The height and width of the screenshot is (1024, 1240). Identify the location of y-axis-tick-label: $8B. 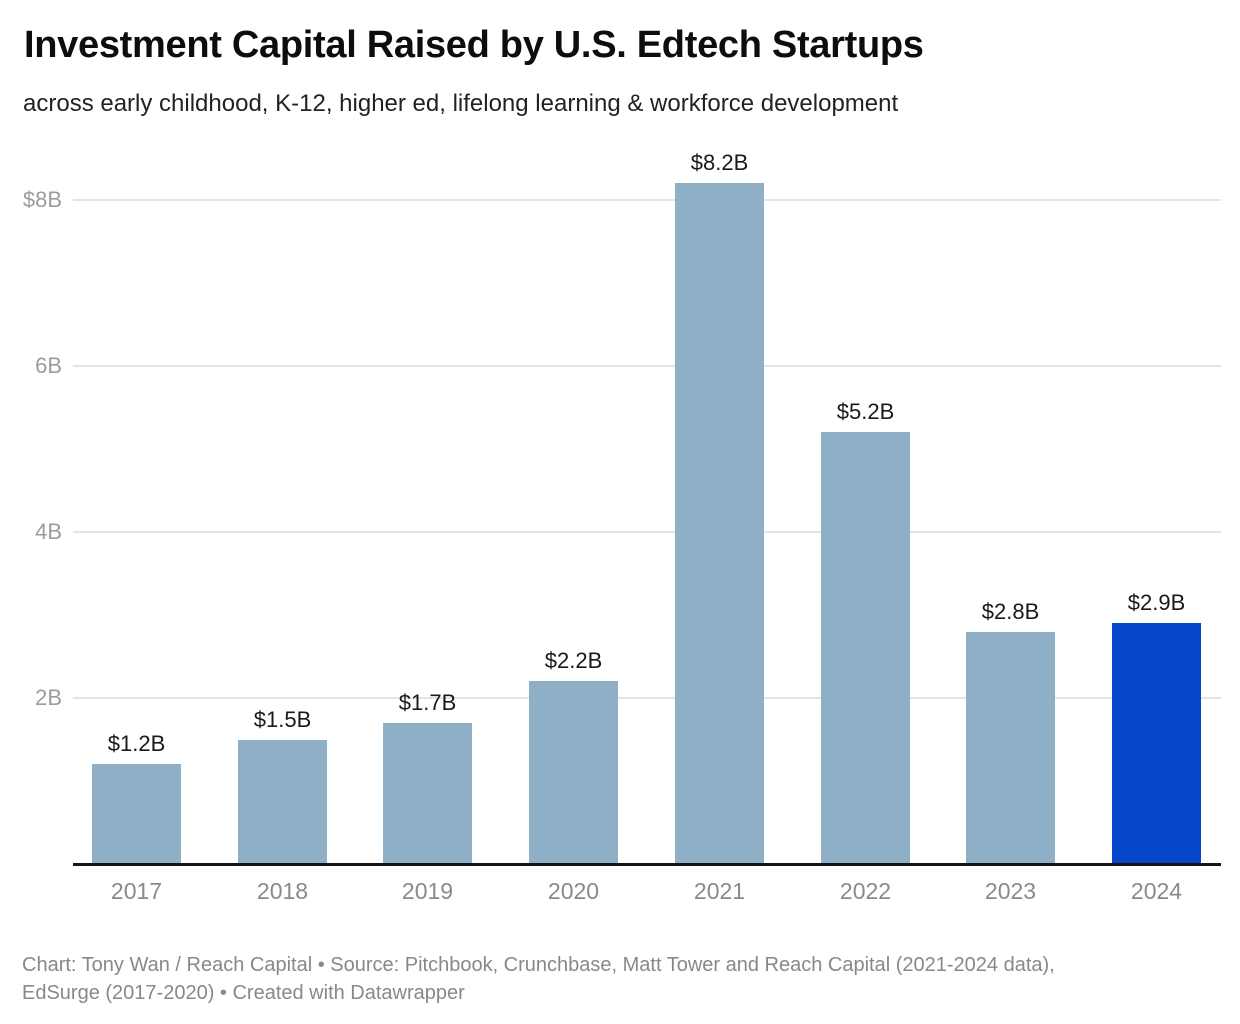
(42, 199).